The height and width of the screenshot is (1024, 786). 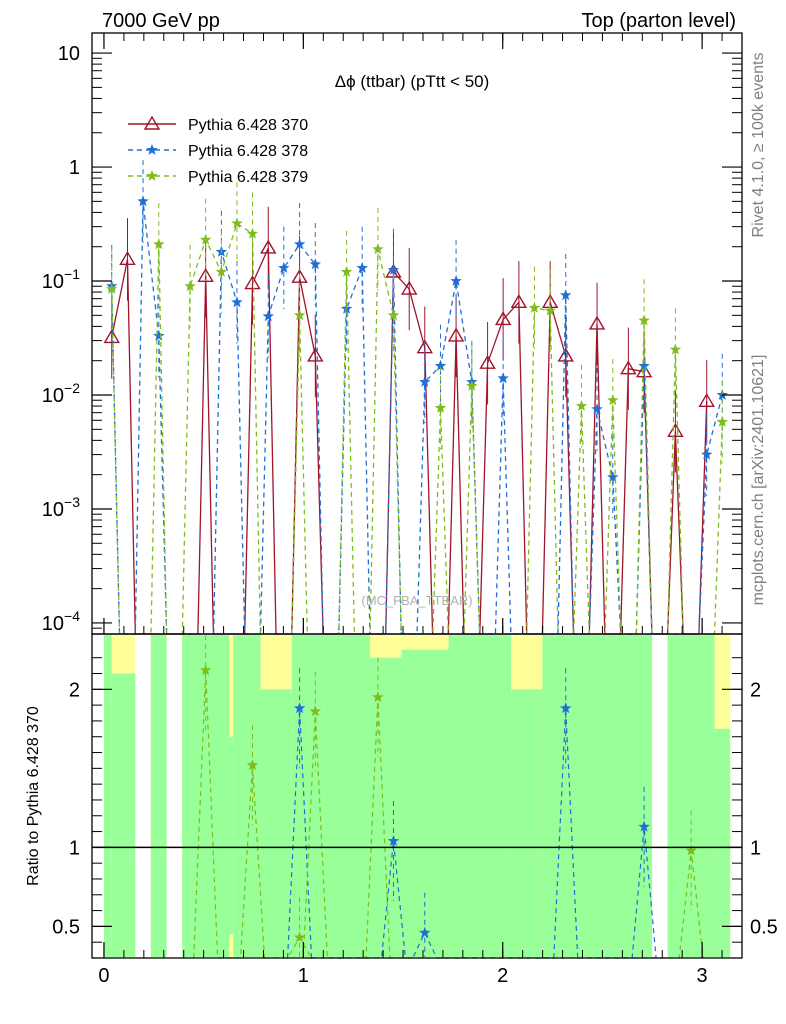 I want to click on ratio-tick-label-0: 0.5, so click(x=66, y=927).